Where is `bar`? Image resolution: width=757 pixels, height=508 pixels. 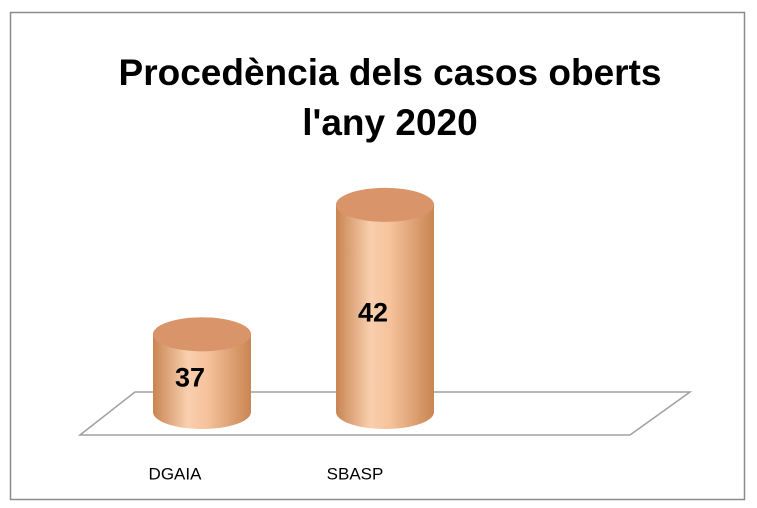
bar is located at coordinates (385, 308).